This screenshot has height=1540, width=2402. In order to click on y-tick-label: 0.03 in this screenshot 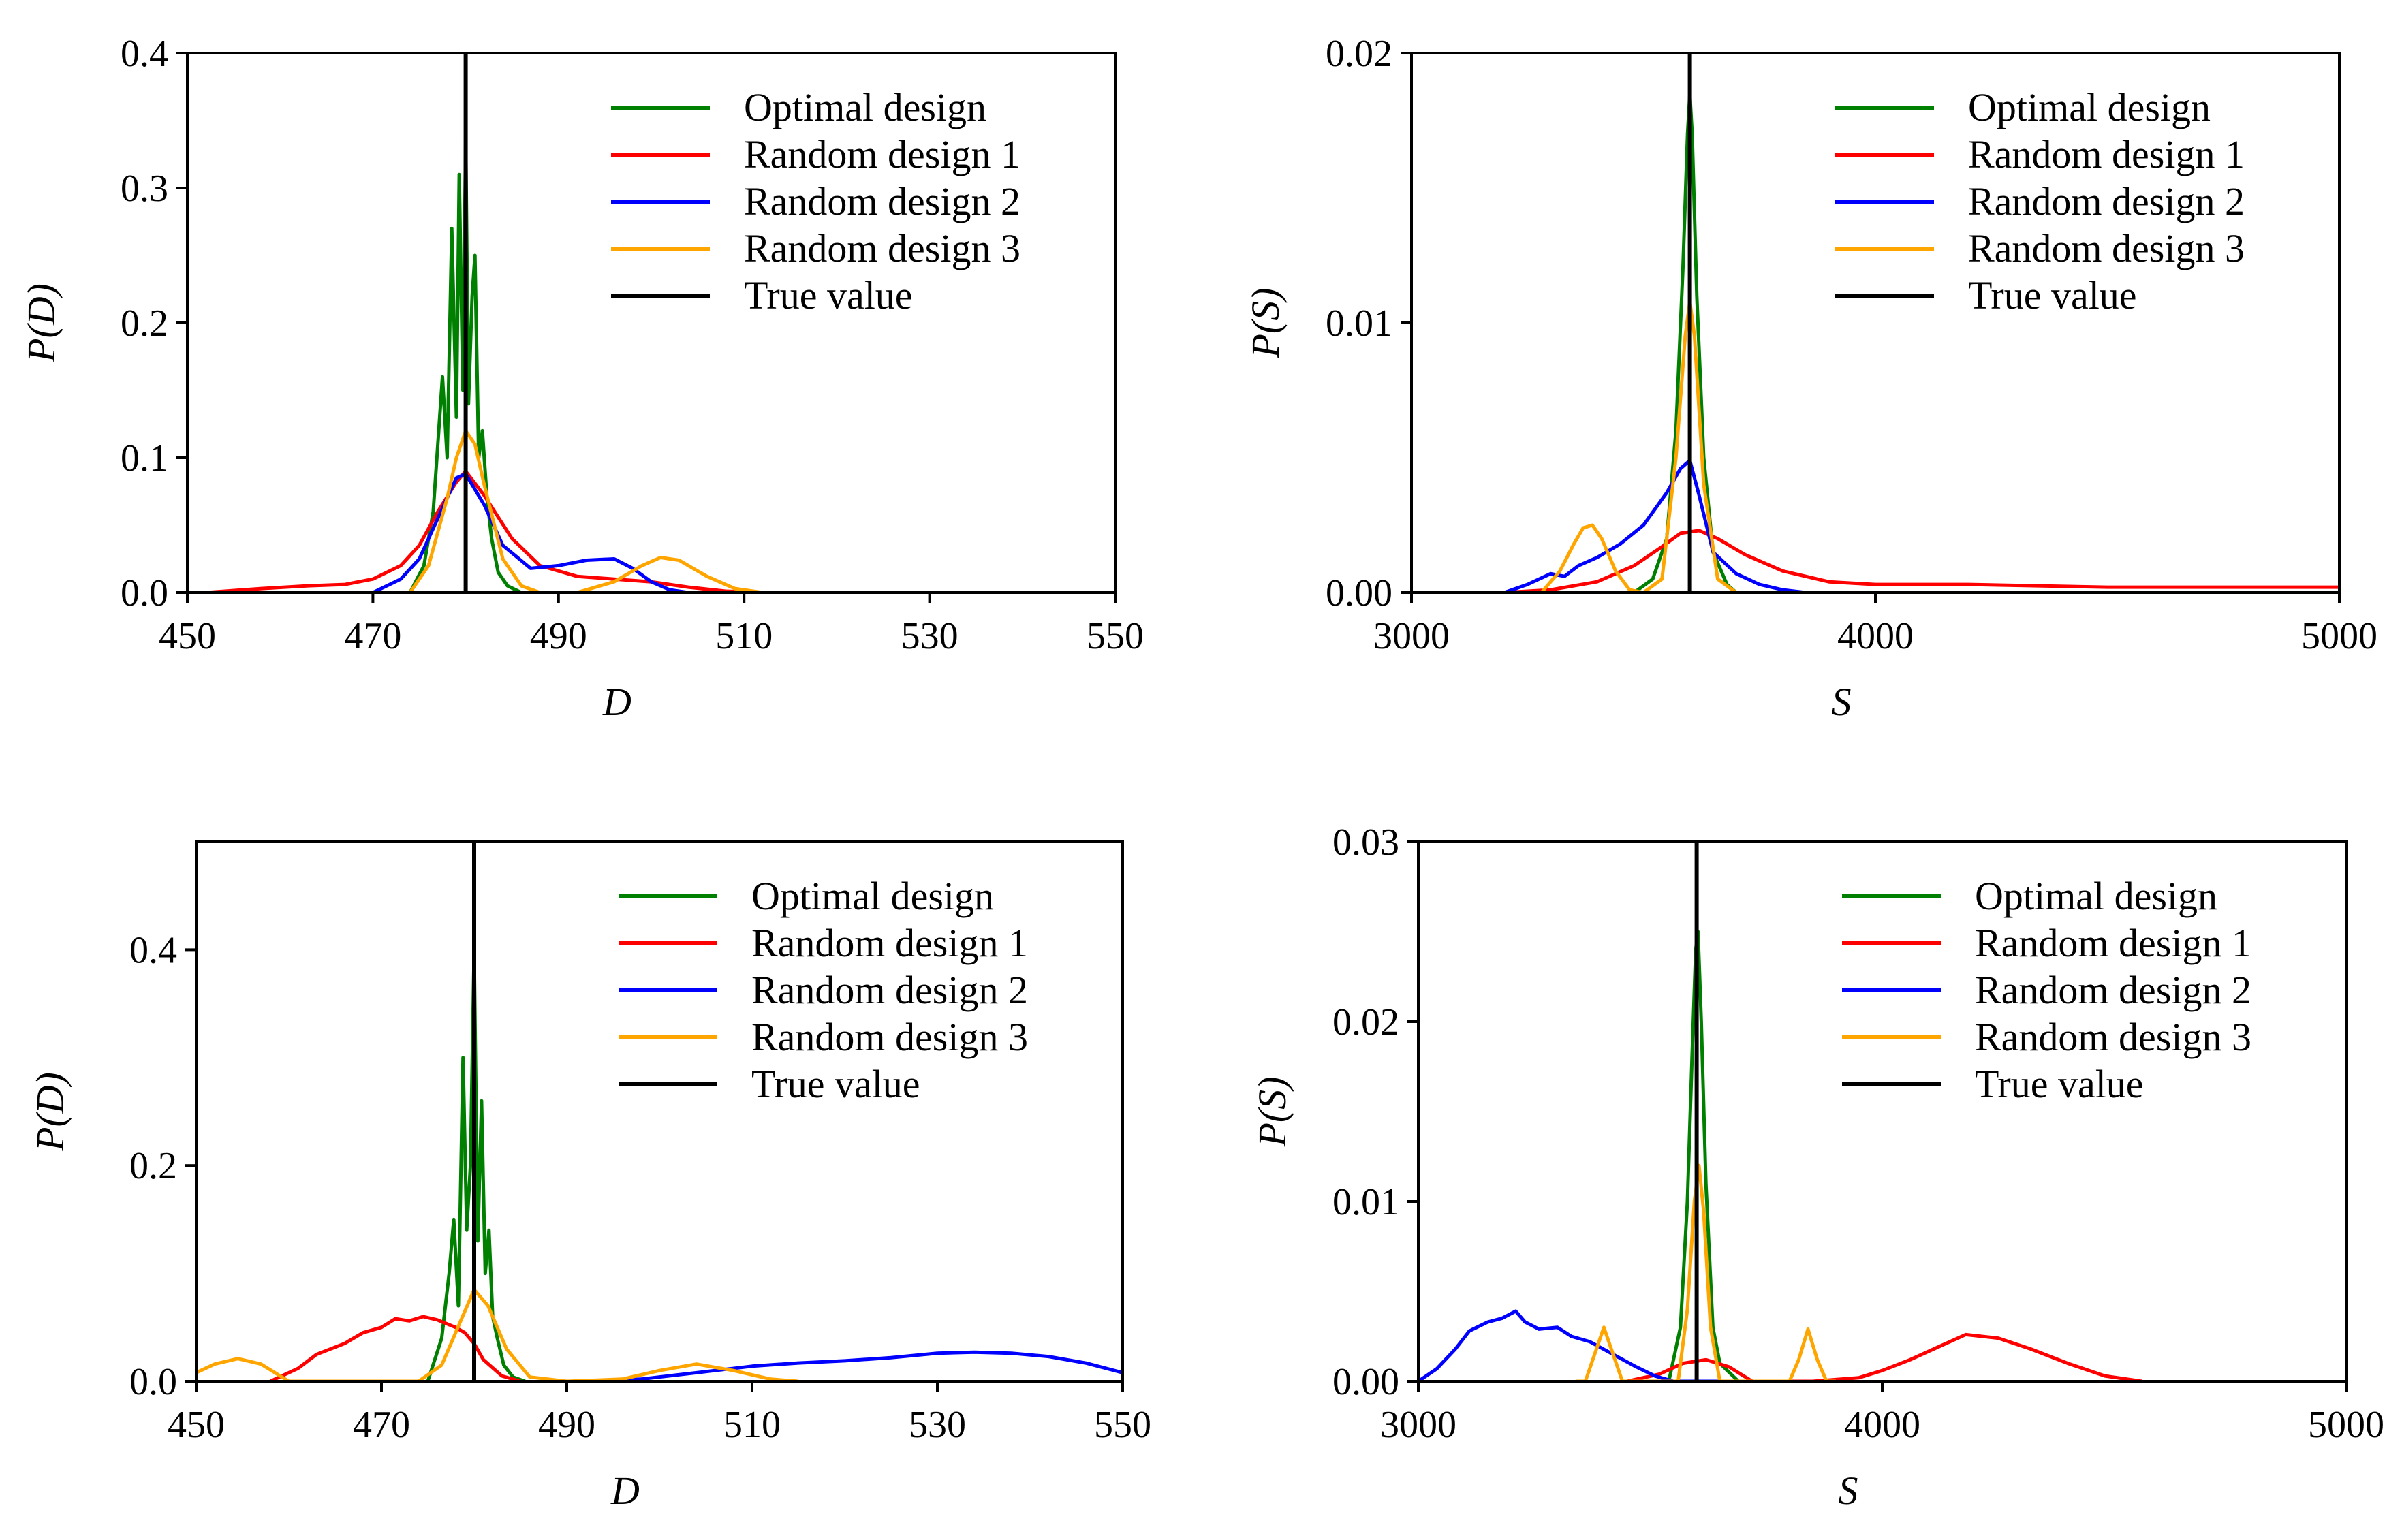, I will do `click(1365, 843)`.